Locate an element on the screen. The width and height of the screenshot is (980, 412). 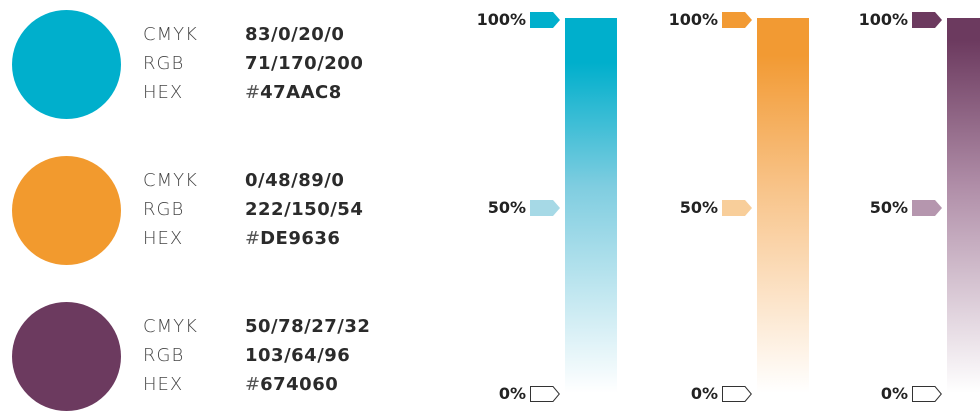
cmyk-row: CMYK 0/48/89/0 is located at coordinates (253, 180).